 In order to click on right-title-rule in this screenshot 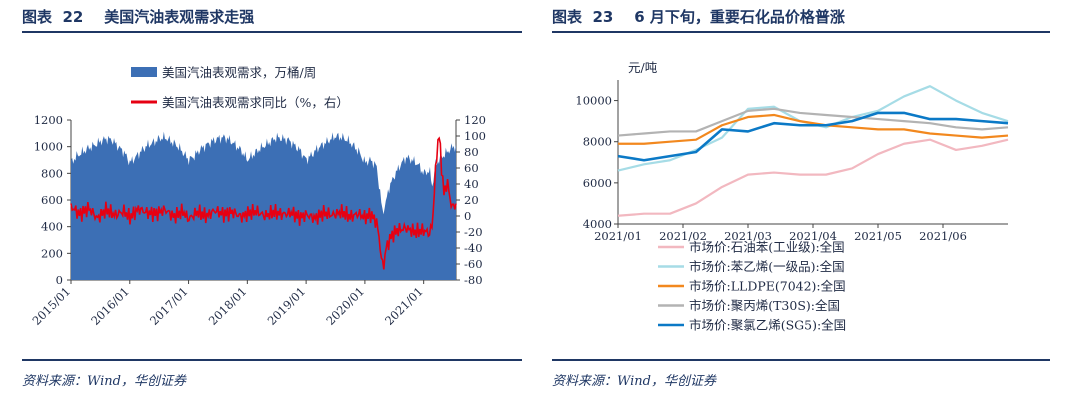, I will do `click(801, 32)`.